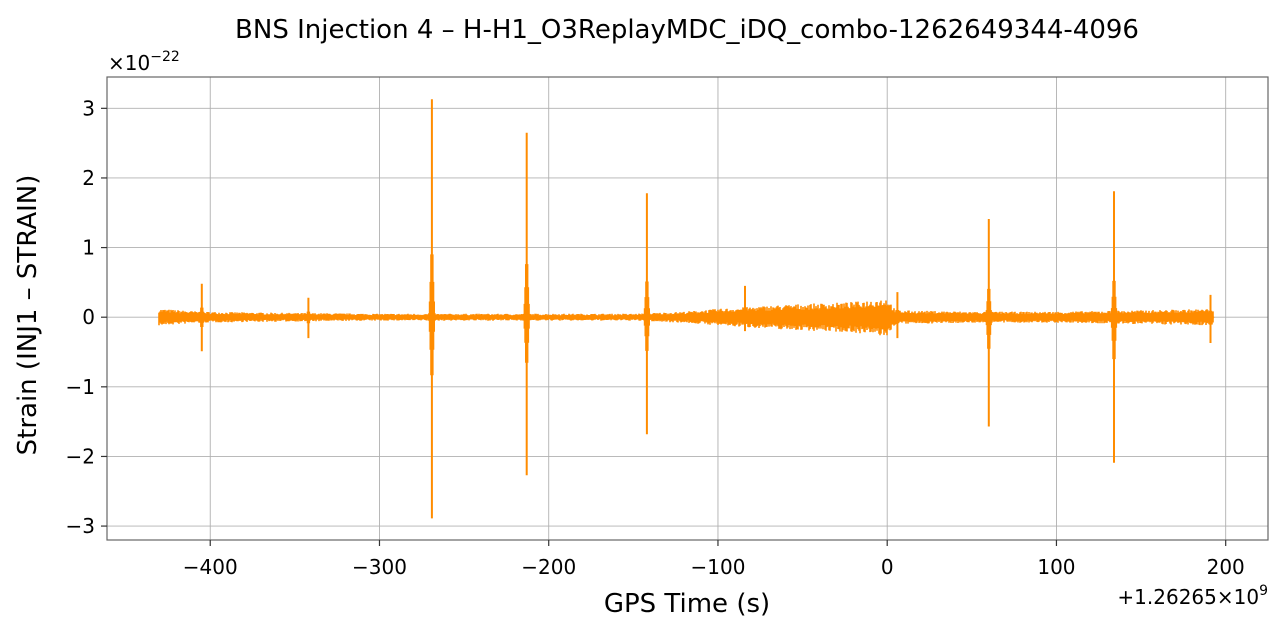 This screenshot has height=633, width=1283. I want to click on x-axis: −400 −300 −200 −100 0 100 200, so click(714, 559).